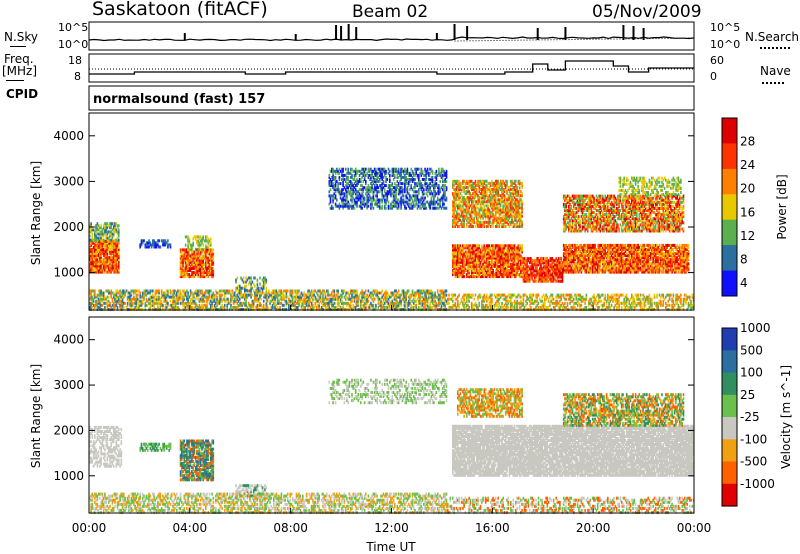 This screenshot has height=554, width=800. What do you see at coordinates (775, 71) in the screenshot?
I see `nave-label: Nave` at bounding box center [775, 71].